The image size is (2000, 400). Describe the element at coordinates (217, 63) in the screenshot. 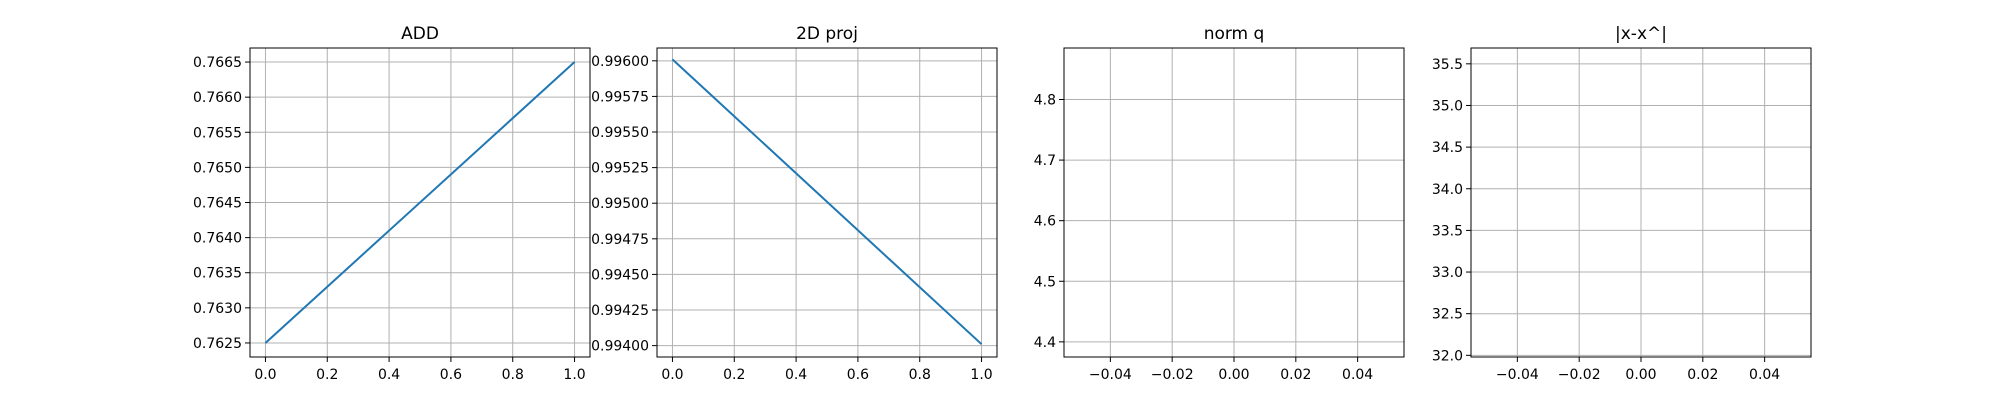

I see `y-tick-label: 0.7665` at that location.